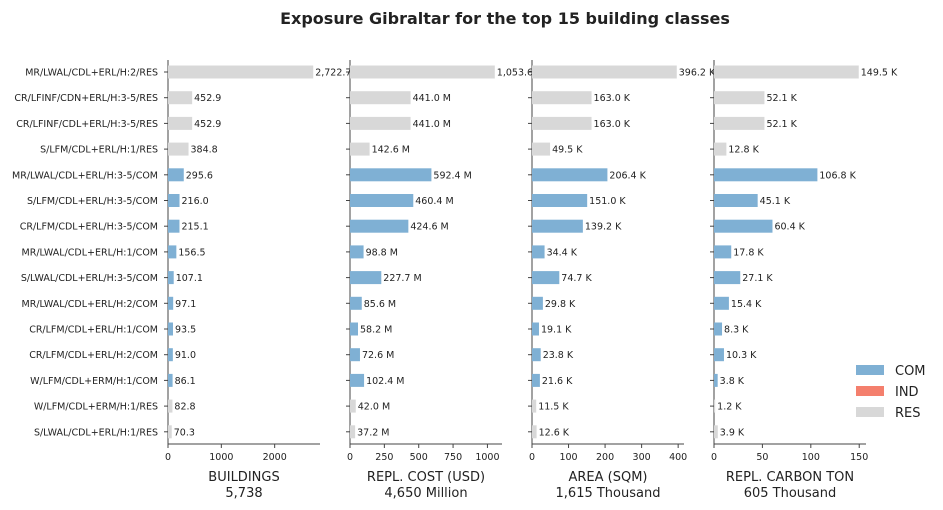 The height and width of the screenshot is (510, 943). Describe the element at coordinates (907, 392) in the screenshot. I see `legend-label: IND` at that location.